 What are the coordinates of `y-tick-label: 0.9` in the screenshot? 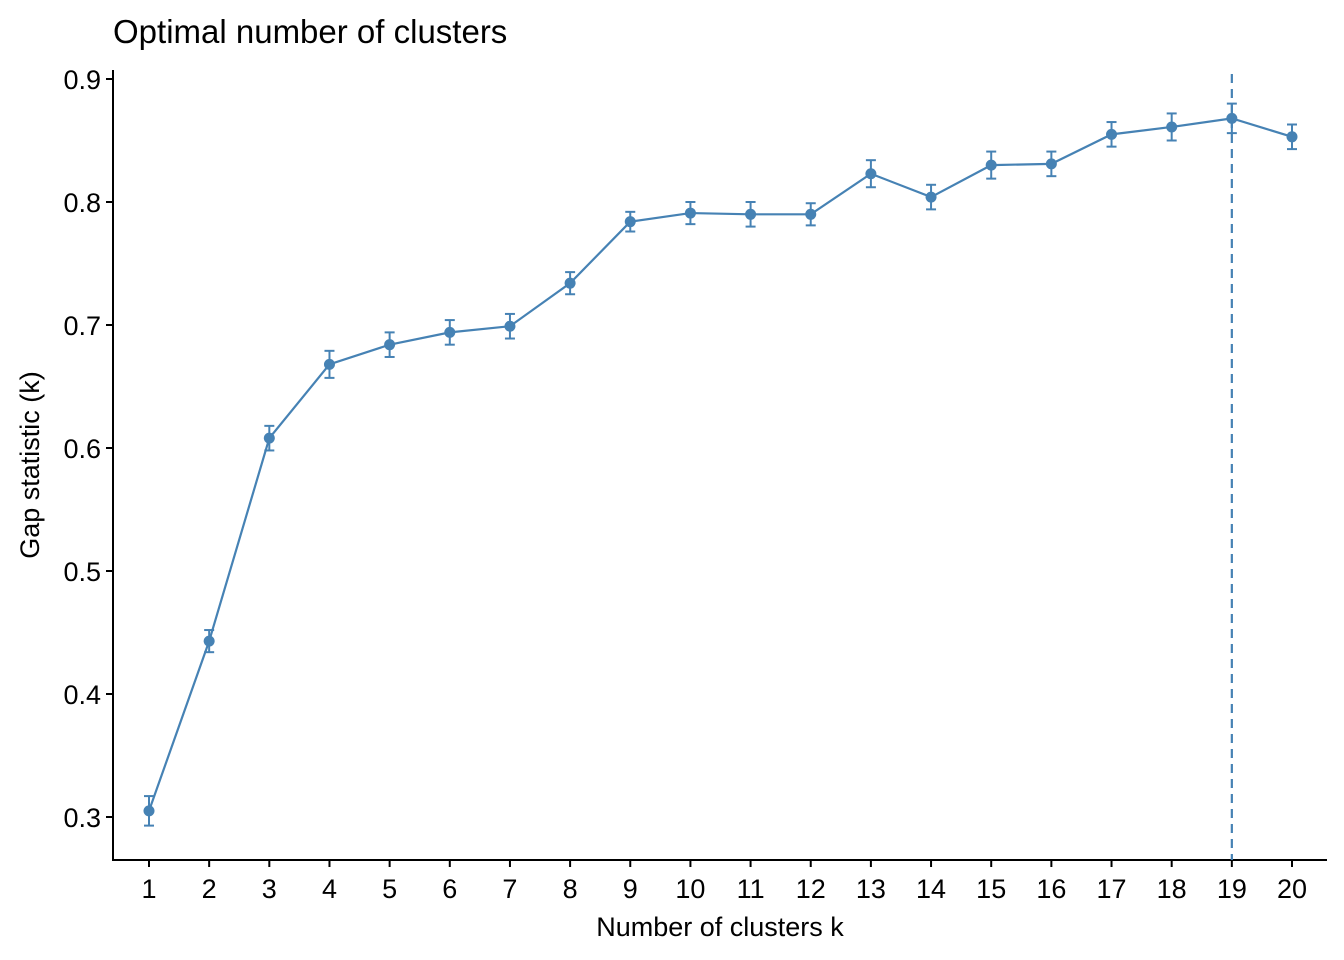 It's located at (82, 80).